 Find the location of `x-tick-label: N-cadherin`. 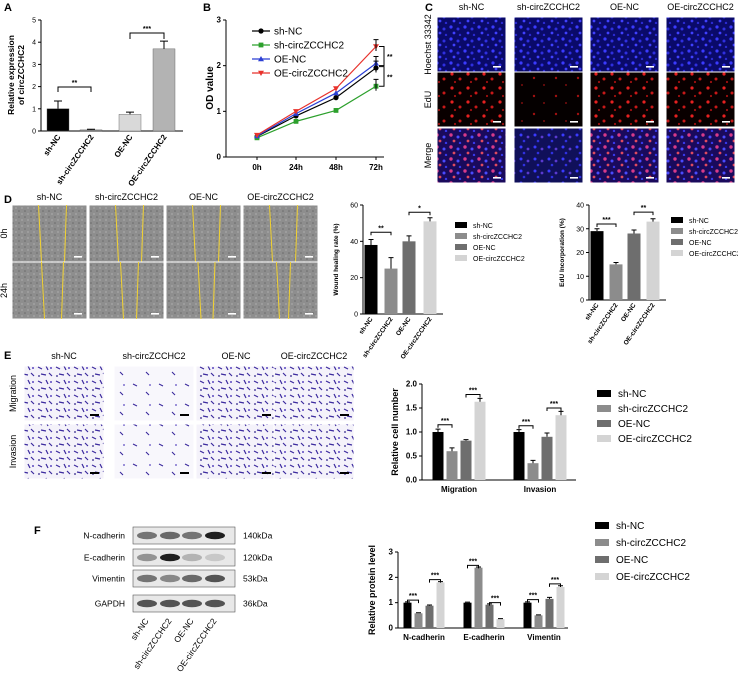

x-tick-label: N-cadherin is located at coordinates (424, 637).